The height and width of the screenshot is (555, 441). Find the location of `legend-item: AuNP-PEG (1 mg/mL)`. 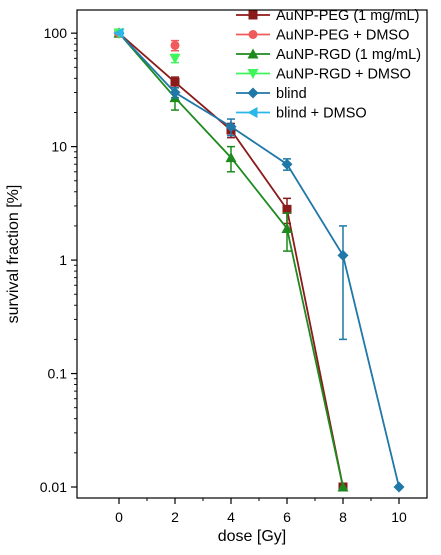

legend-item: AuNP-PEG (1 mg/mL) is located at coordinates (327, 16).